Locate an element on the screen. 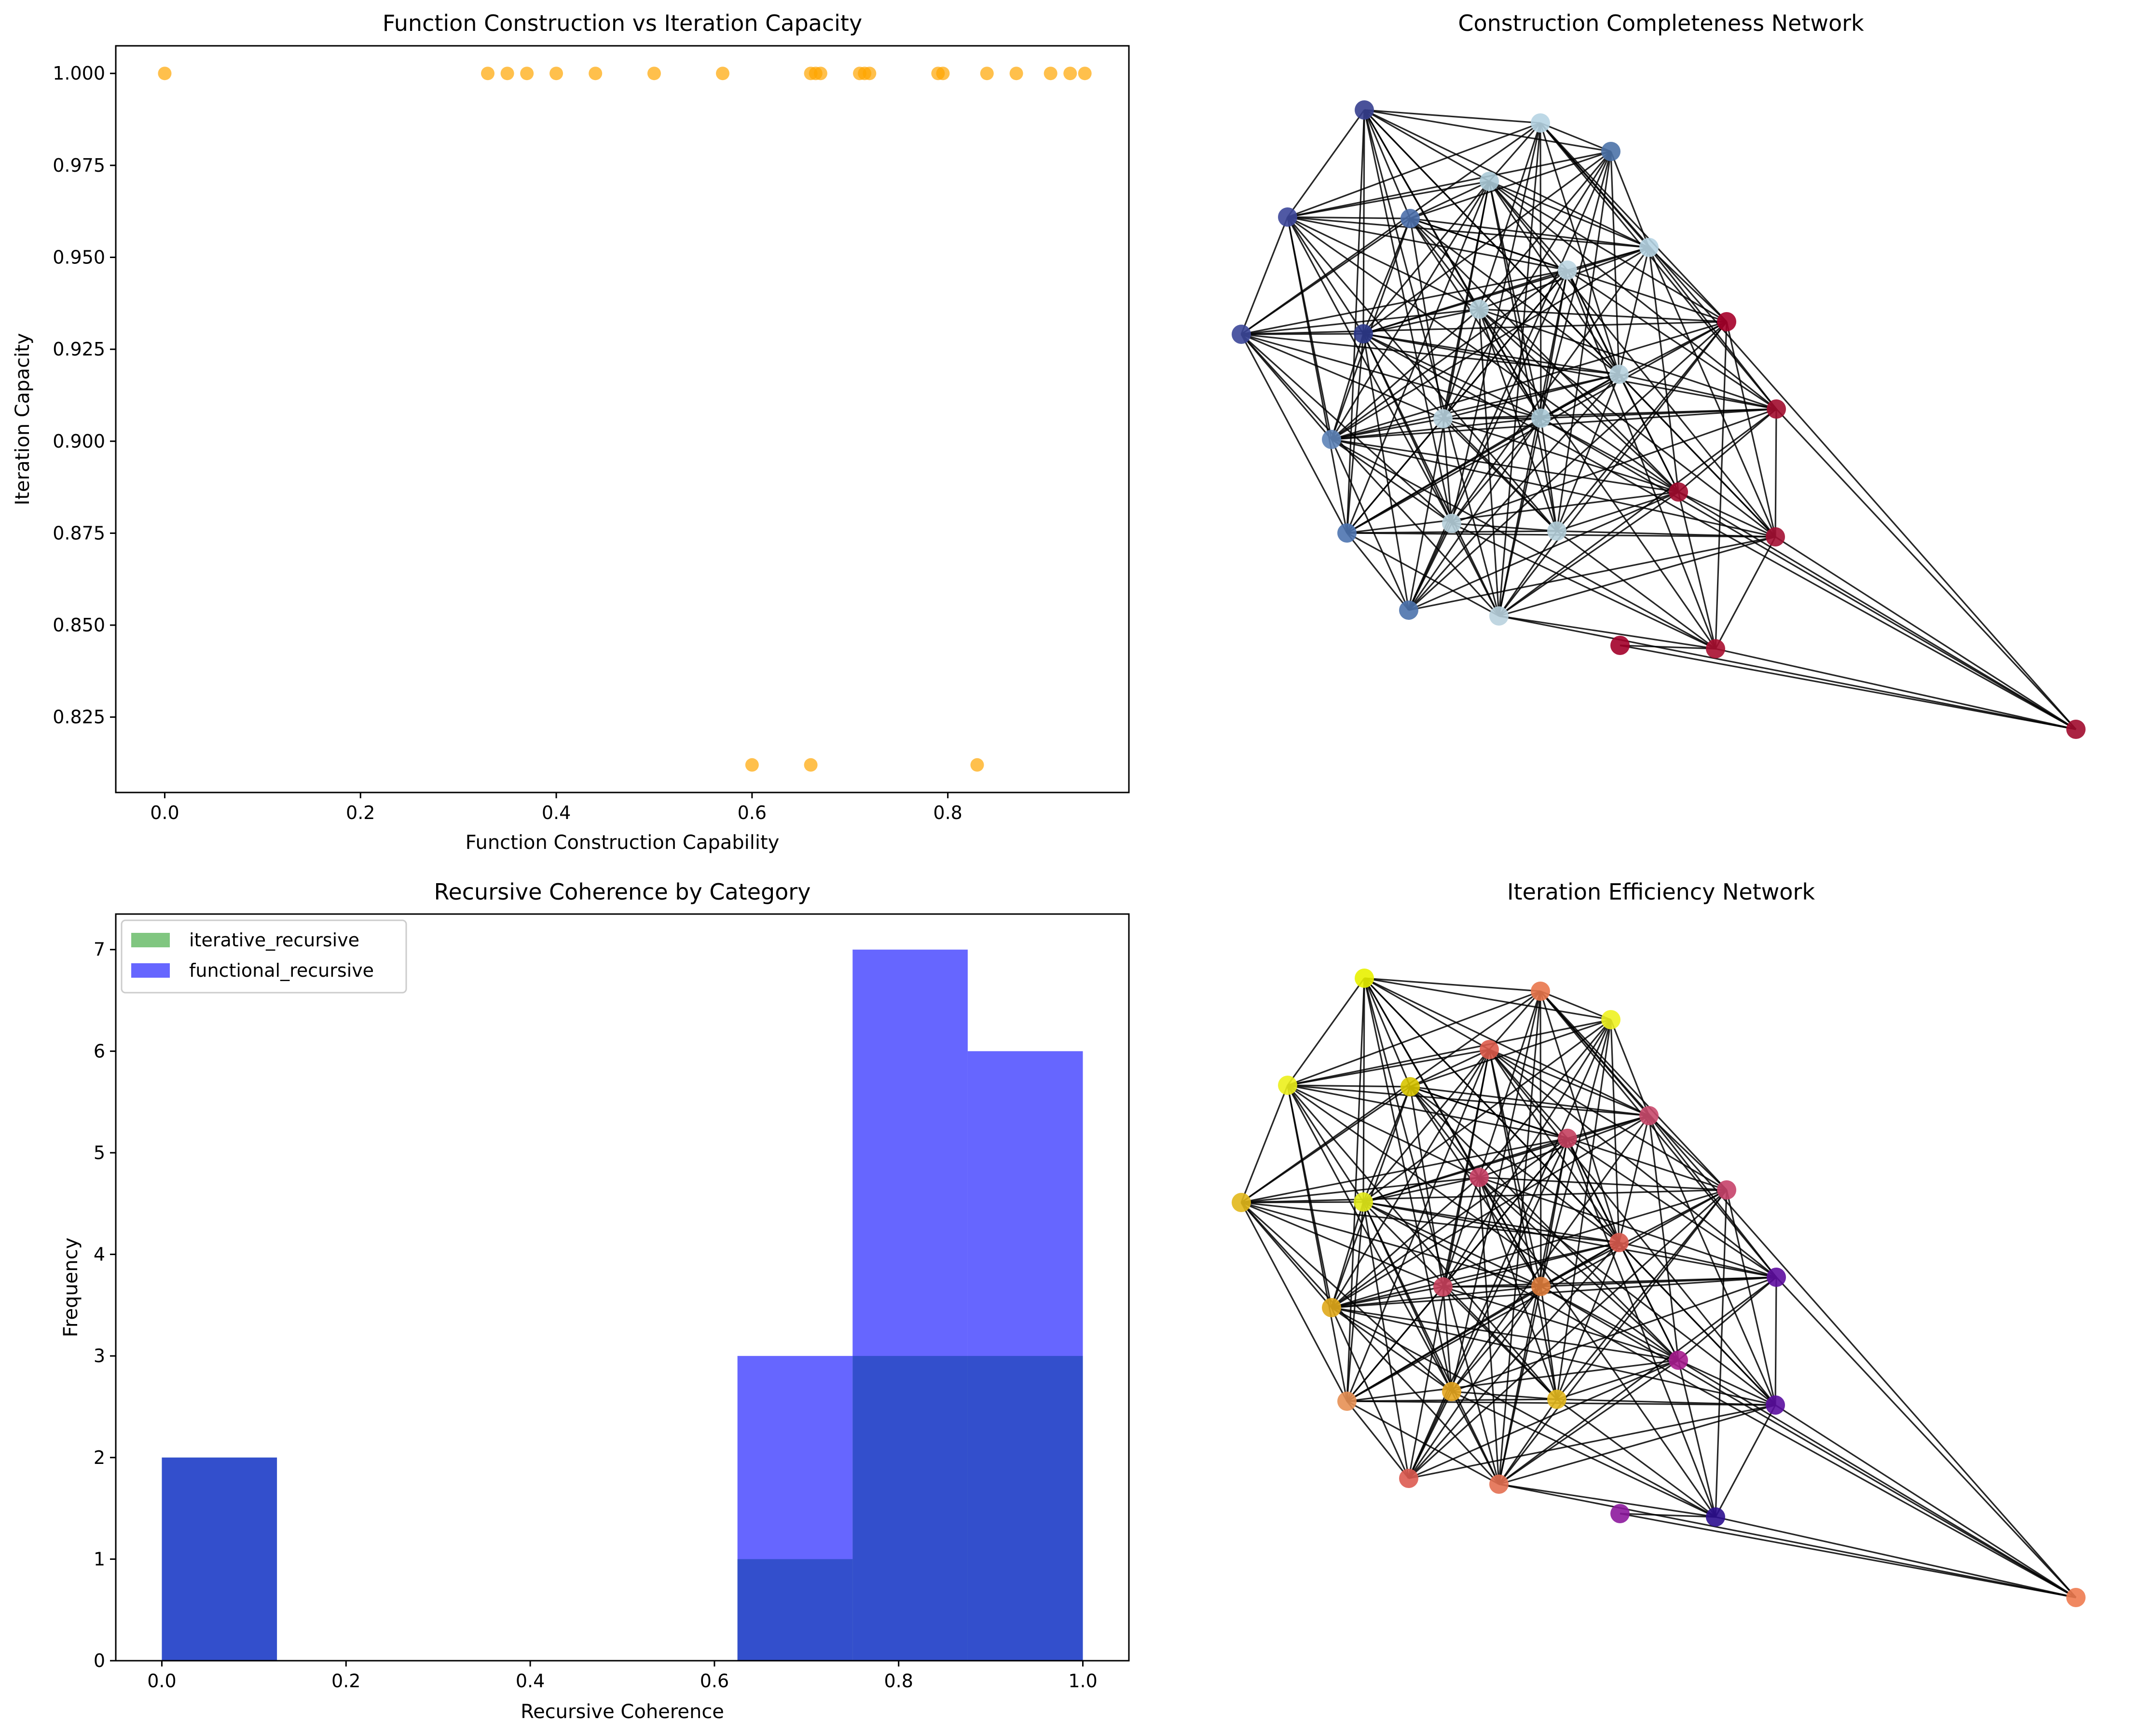 Image resolution: width=2156 pixels, height=1721 pixels. histogram-x-tick-label: 0.8 is located at coordinates (899, 1681).